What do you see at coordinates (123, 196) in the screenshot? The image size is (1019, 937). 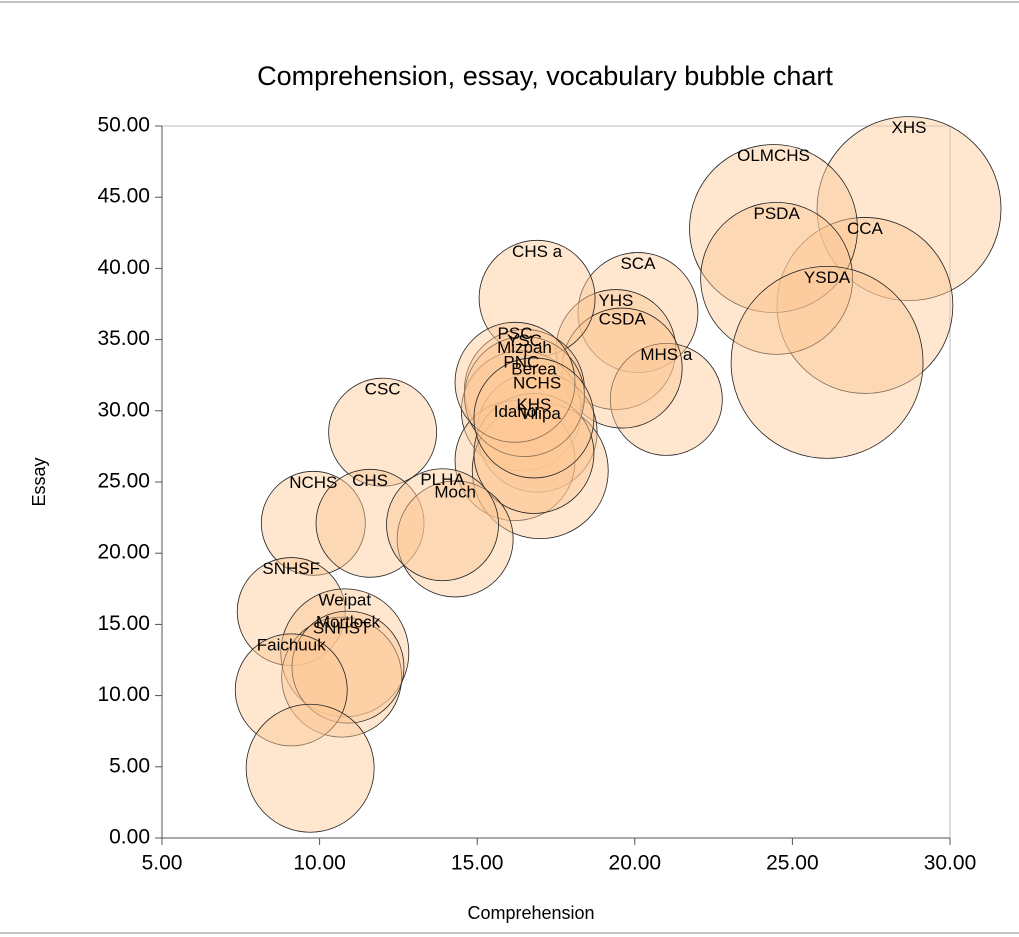 I see `y-tick-label: 45.00` at bounding box center [123, 196].